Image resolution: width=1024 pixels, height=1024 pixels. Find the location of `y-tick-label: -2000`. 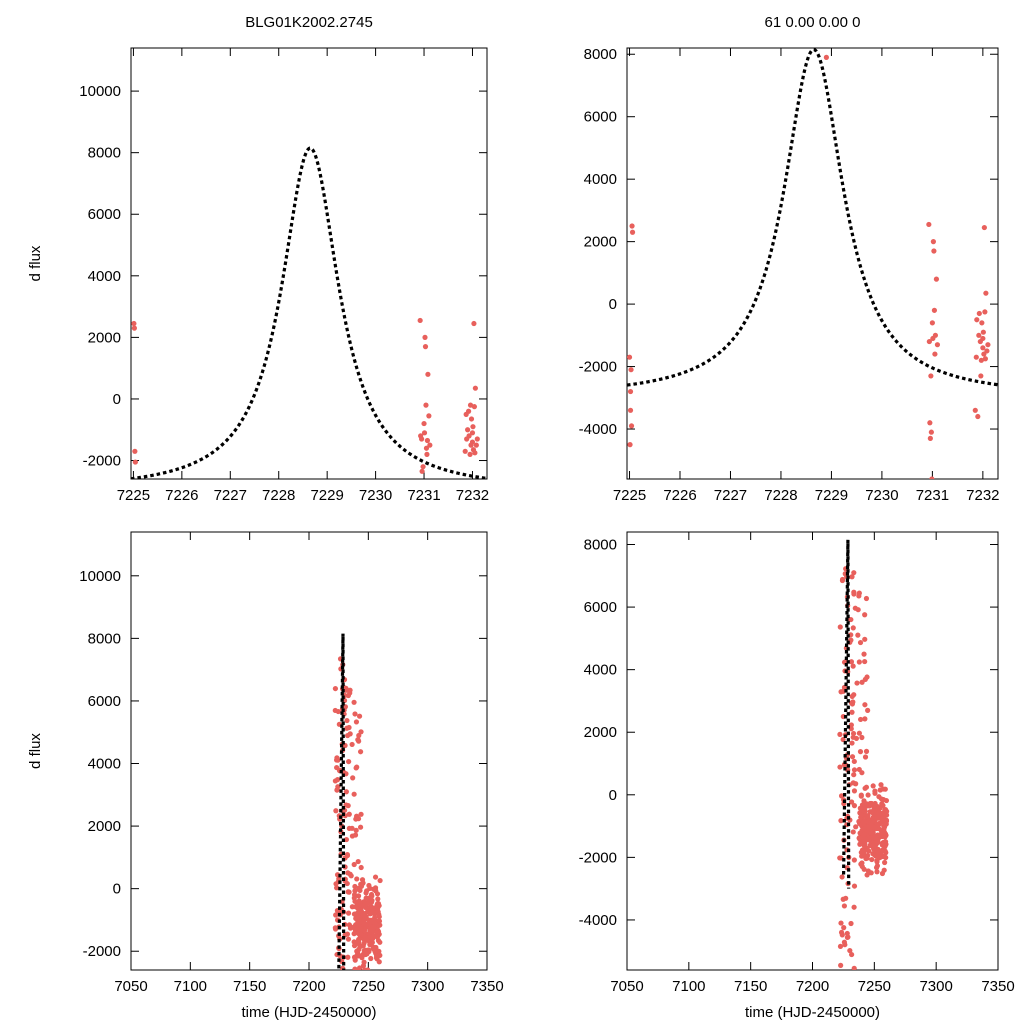

y-tick-label: -2000 is located at coordinates (102, 461).